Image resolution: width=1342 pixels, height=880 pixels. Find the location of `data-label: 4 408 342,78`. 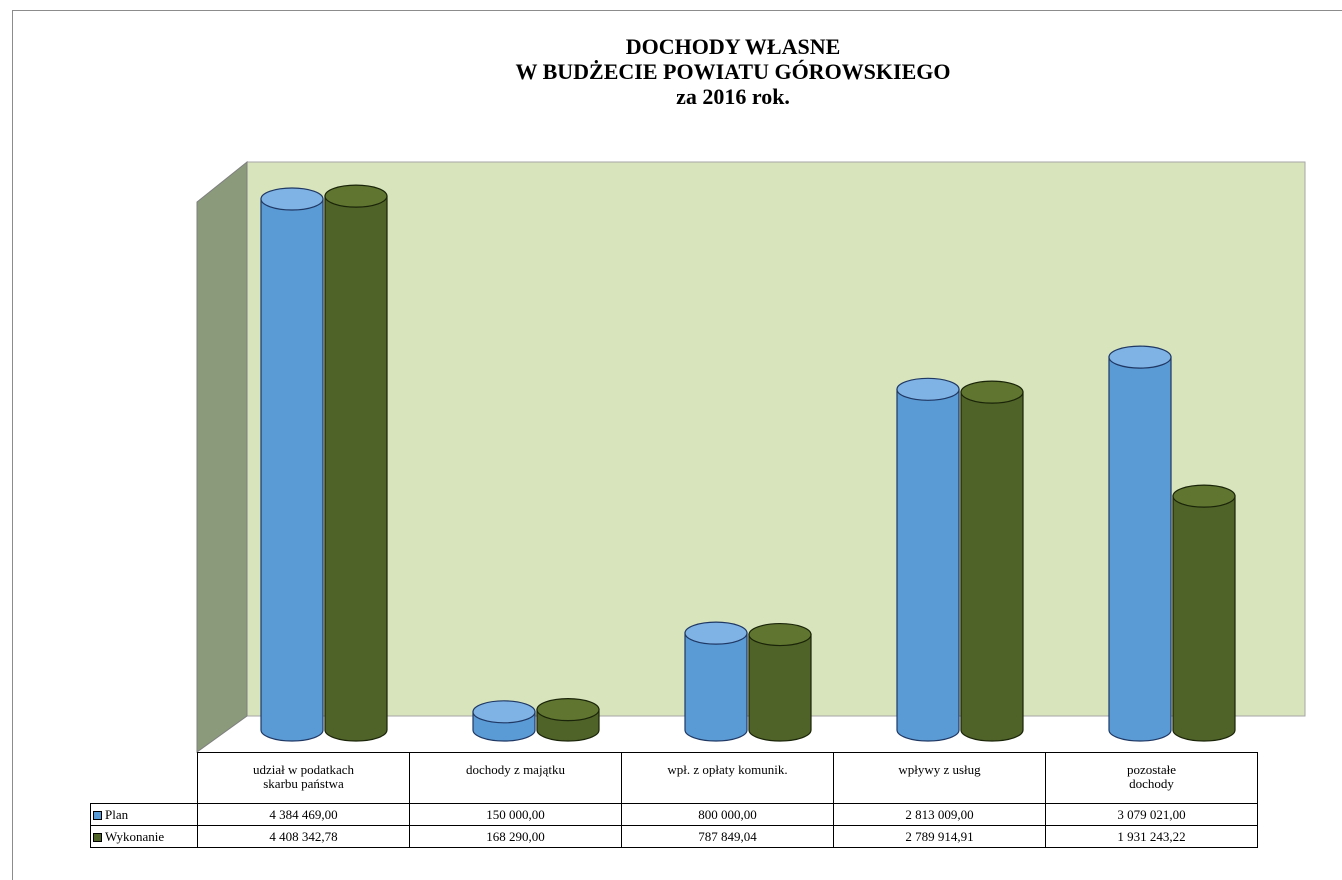

data-label: 4 408 342,78 is located at coordinates (303, 836).